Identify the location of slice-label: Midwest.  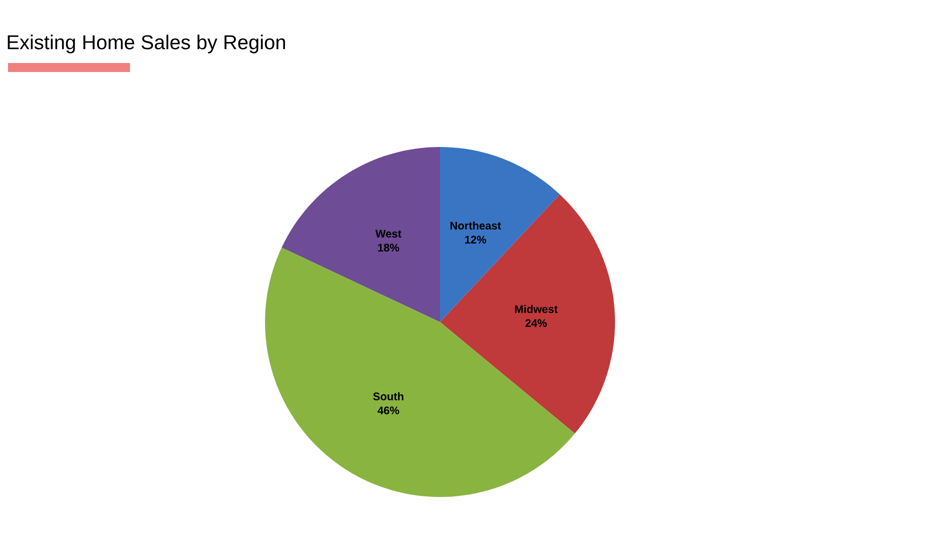
(536, 309).